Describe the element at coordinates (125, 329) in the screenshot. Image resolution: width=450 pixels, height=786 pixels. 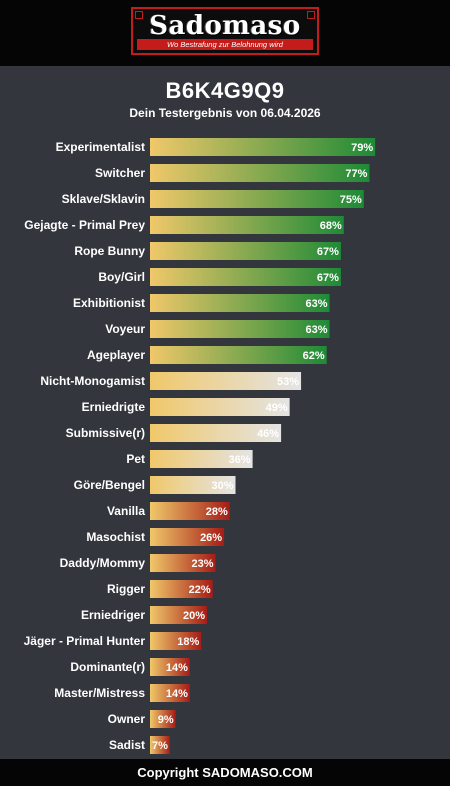
I see `category-label: Voyeur` at that location.